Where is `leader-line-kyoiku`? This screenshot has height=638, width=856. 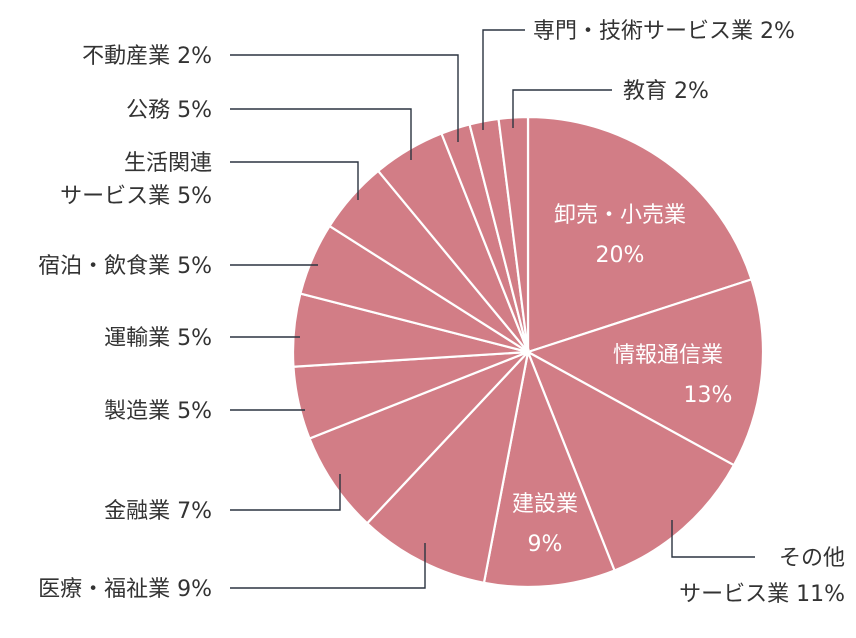
leader-line-kyoiku is located at coordinates (562, 108).